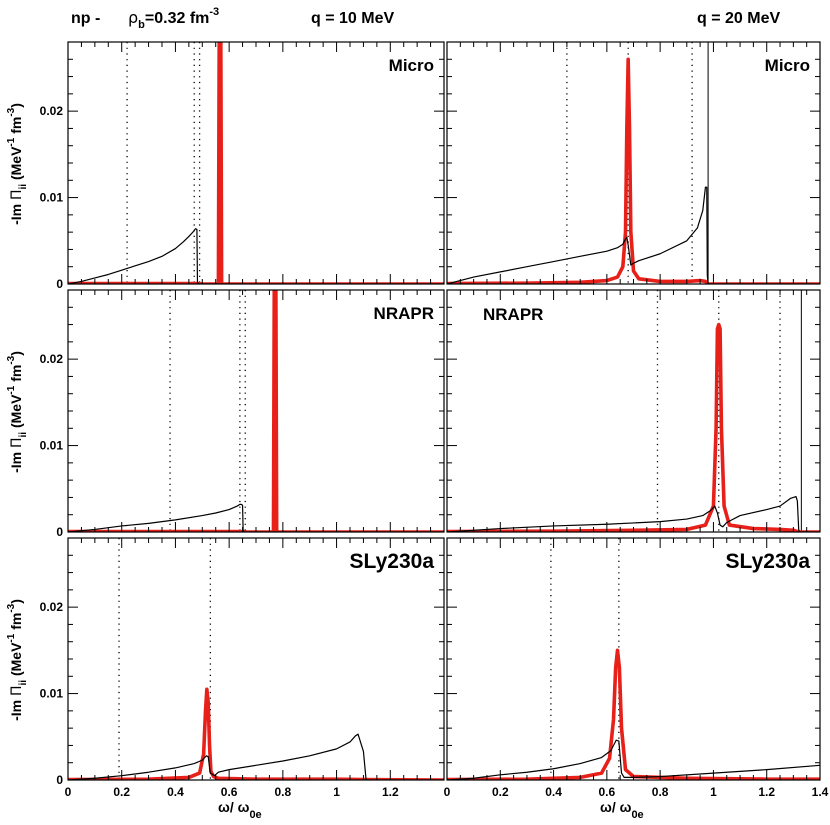  I want to click on density-symbol: ρ, so click(133, 17).